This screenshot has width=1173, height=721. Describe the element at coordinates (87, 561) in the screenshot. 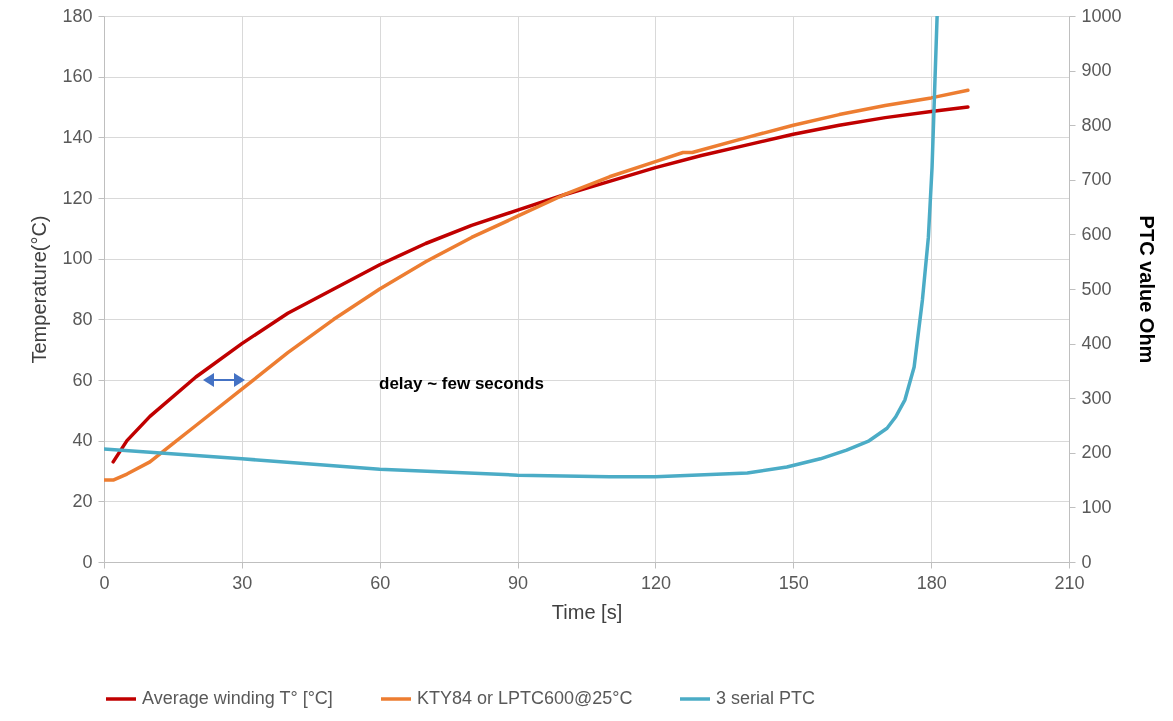

I see `y-tick-label: 0` at that location.